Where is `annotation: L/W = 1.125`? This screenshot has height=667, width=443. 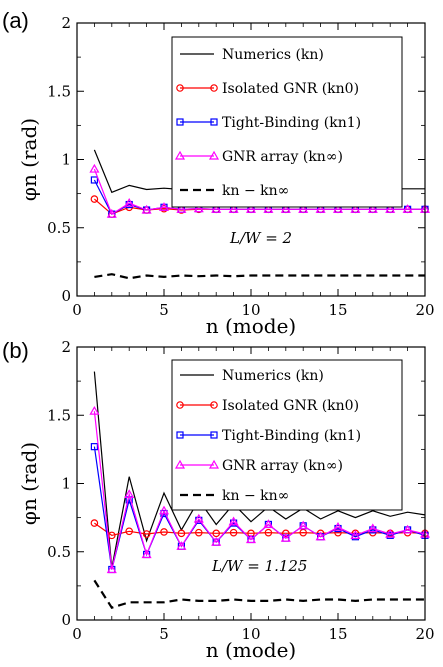 annotation: L/W = 1.125 is located at coordinates (259, 566).